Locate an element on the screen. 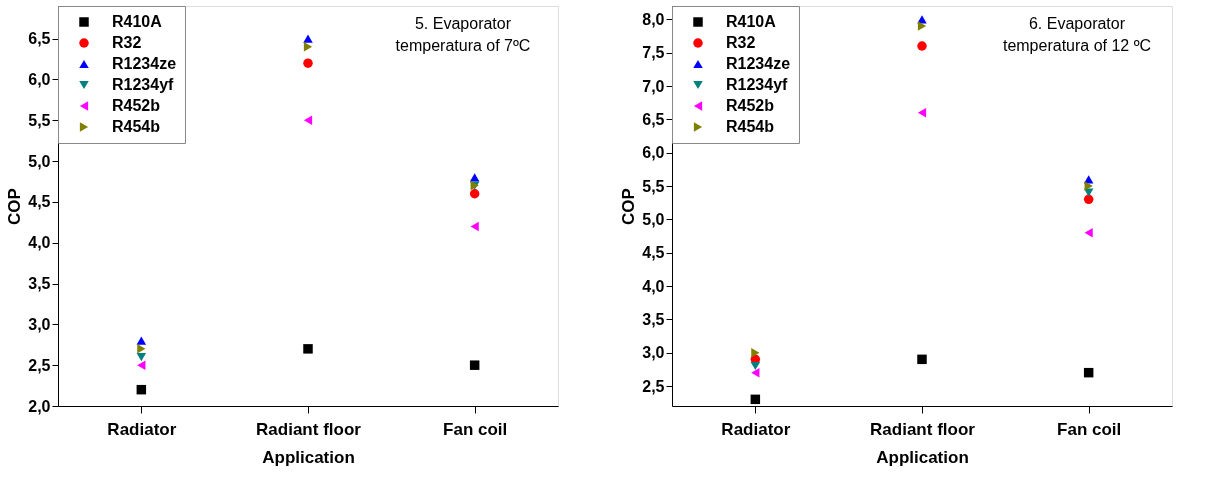 Image resolution: width=1232 pixels, height=502 pixels. y-tick-label: 2,0 is located at coordinates (39, 406).